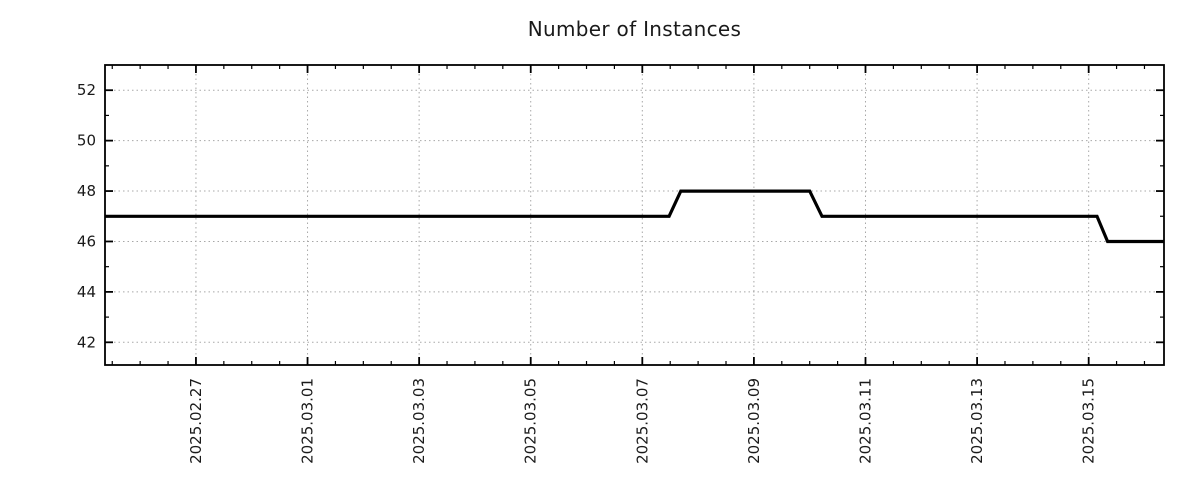  What do you see at coordinates (308, 421) in the screenshot?
I see `x-tick-label: 2025.03.01` at bounding box center [308, 421].